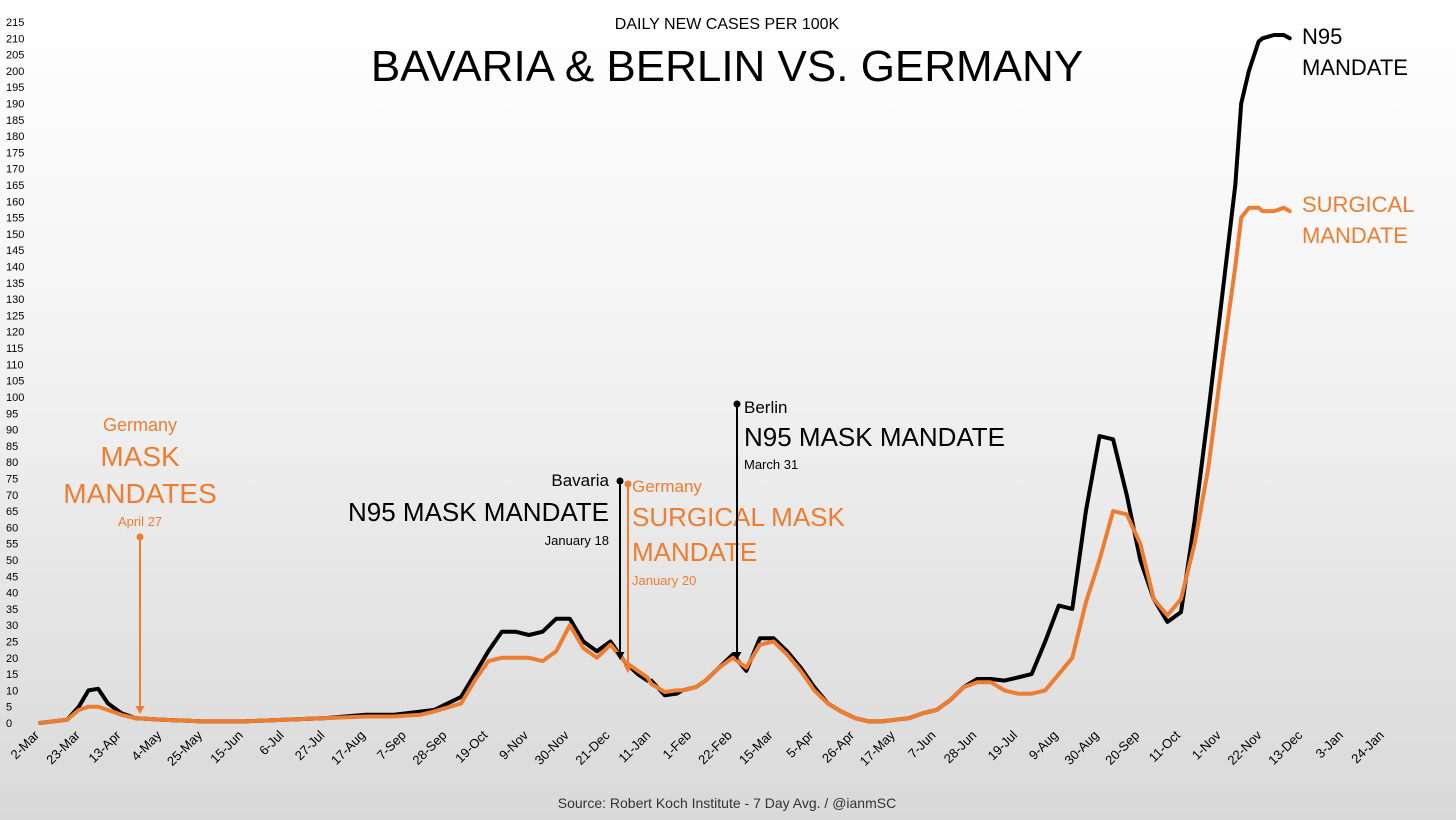  I want to click on x-tick-label: 1-Nov, so click(1206, 744).